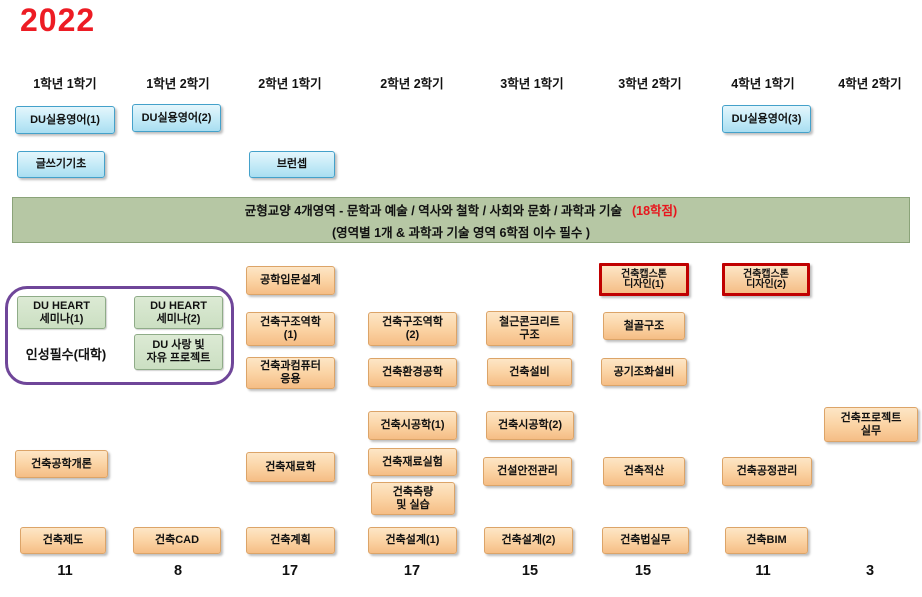  What do you see at coordinates (412, 425) in the screenshot?
I see `course-construction-1: 건축시공학(1)` at bounding box center [412, 425].